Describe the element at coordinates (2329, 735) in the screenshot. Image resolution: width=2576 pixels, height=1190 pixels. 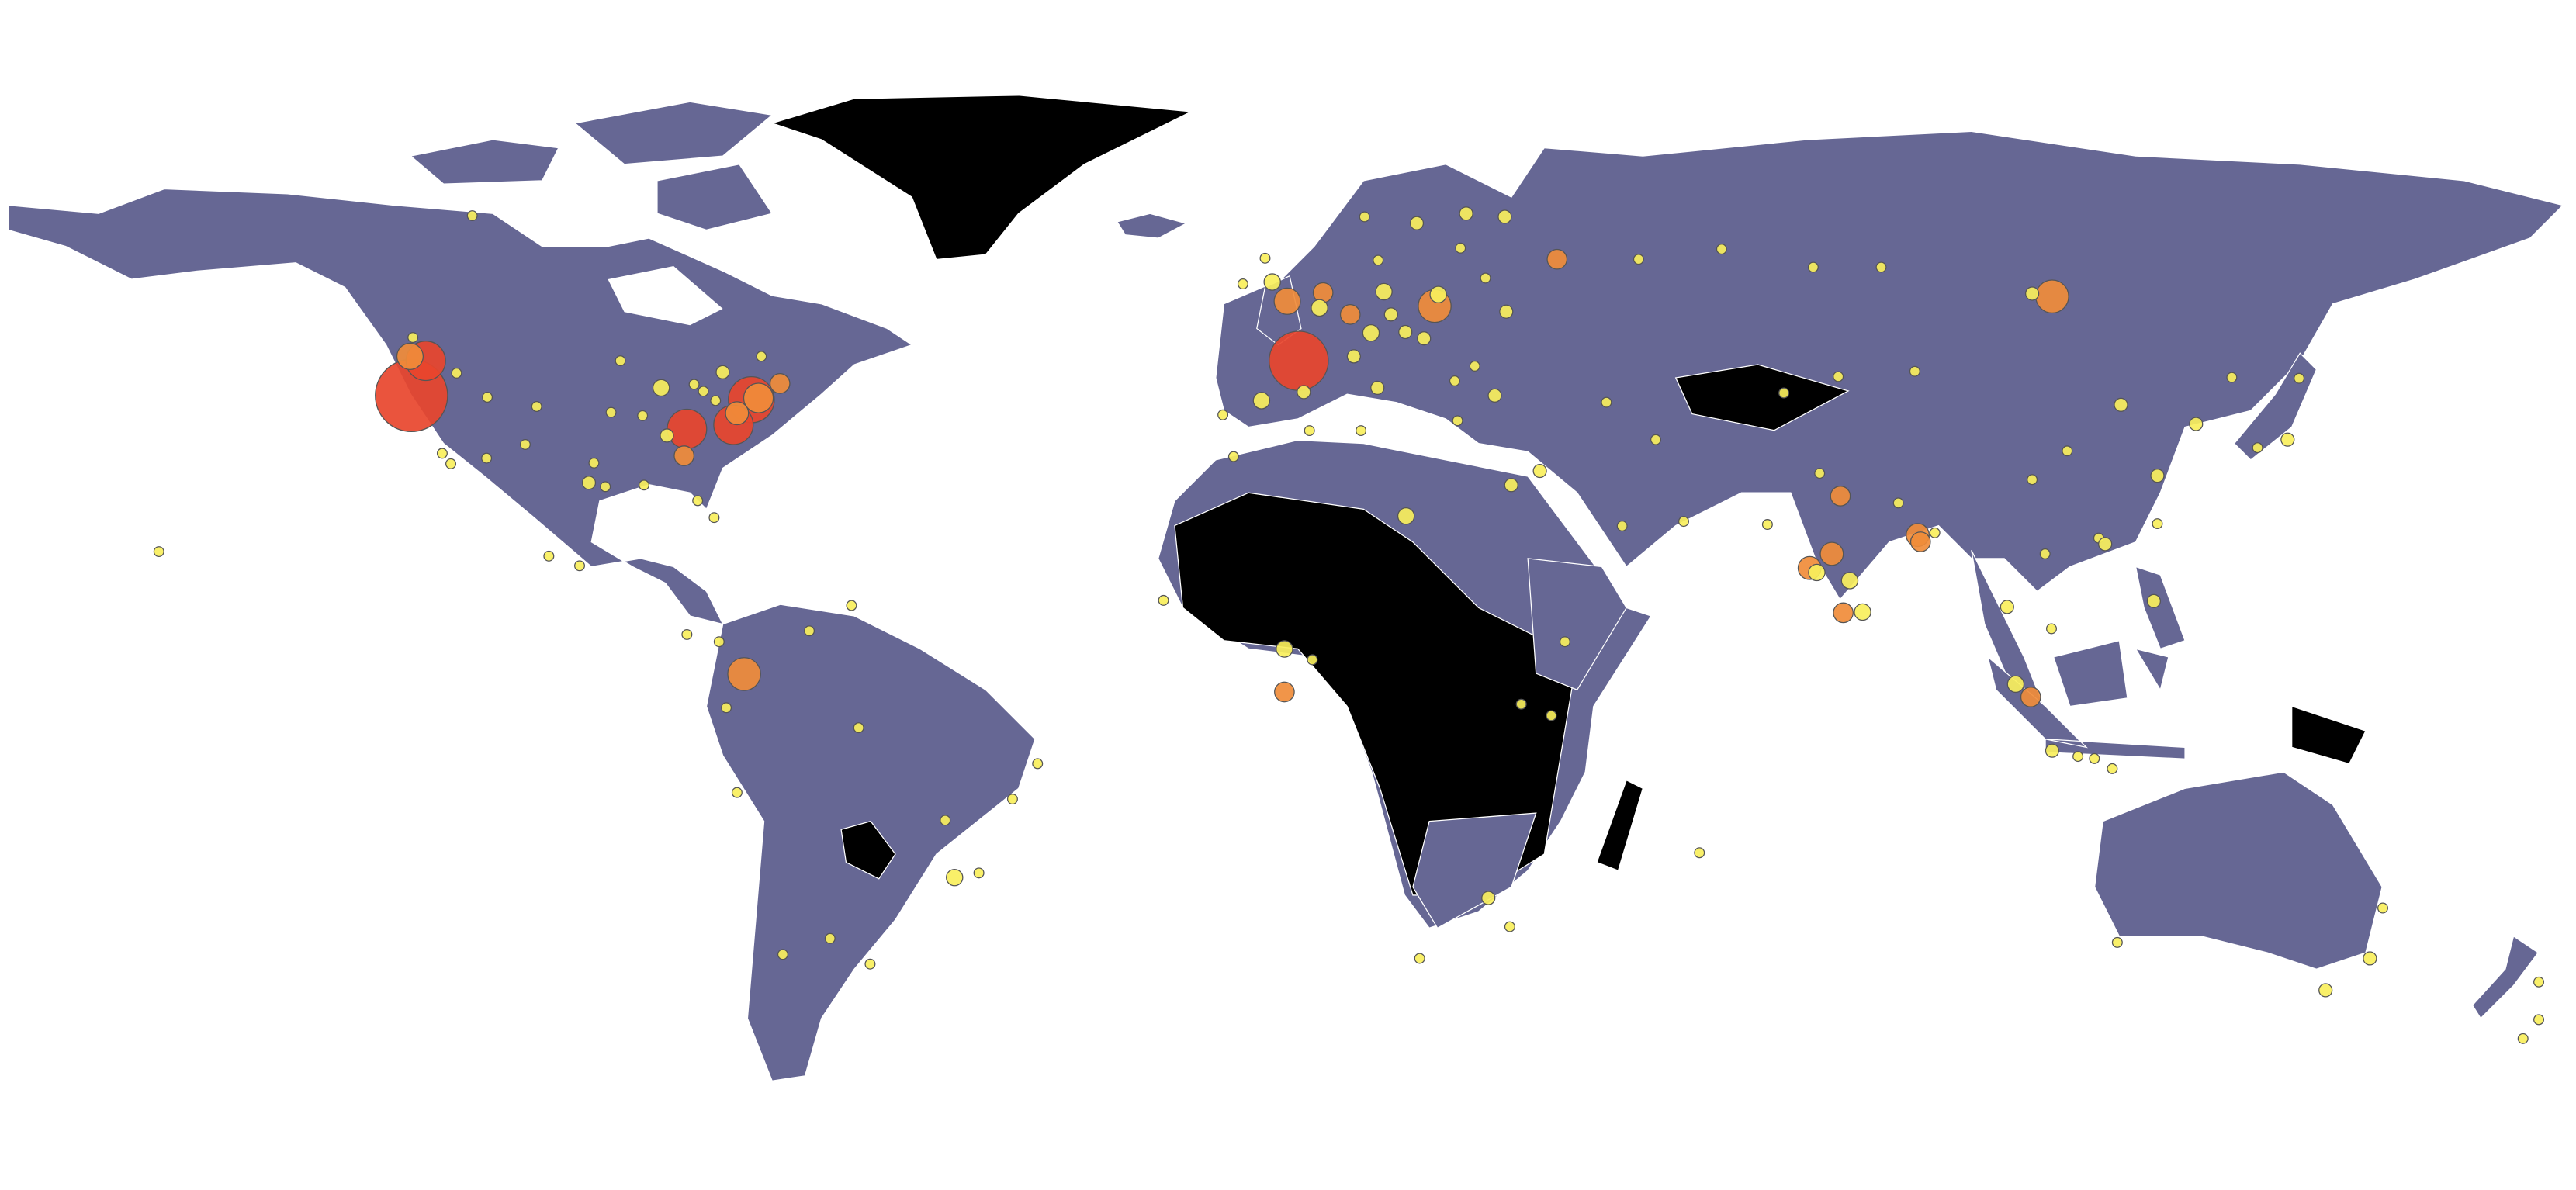
I see `papua-new-guinea` at that location.